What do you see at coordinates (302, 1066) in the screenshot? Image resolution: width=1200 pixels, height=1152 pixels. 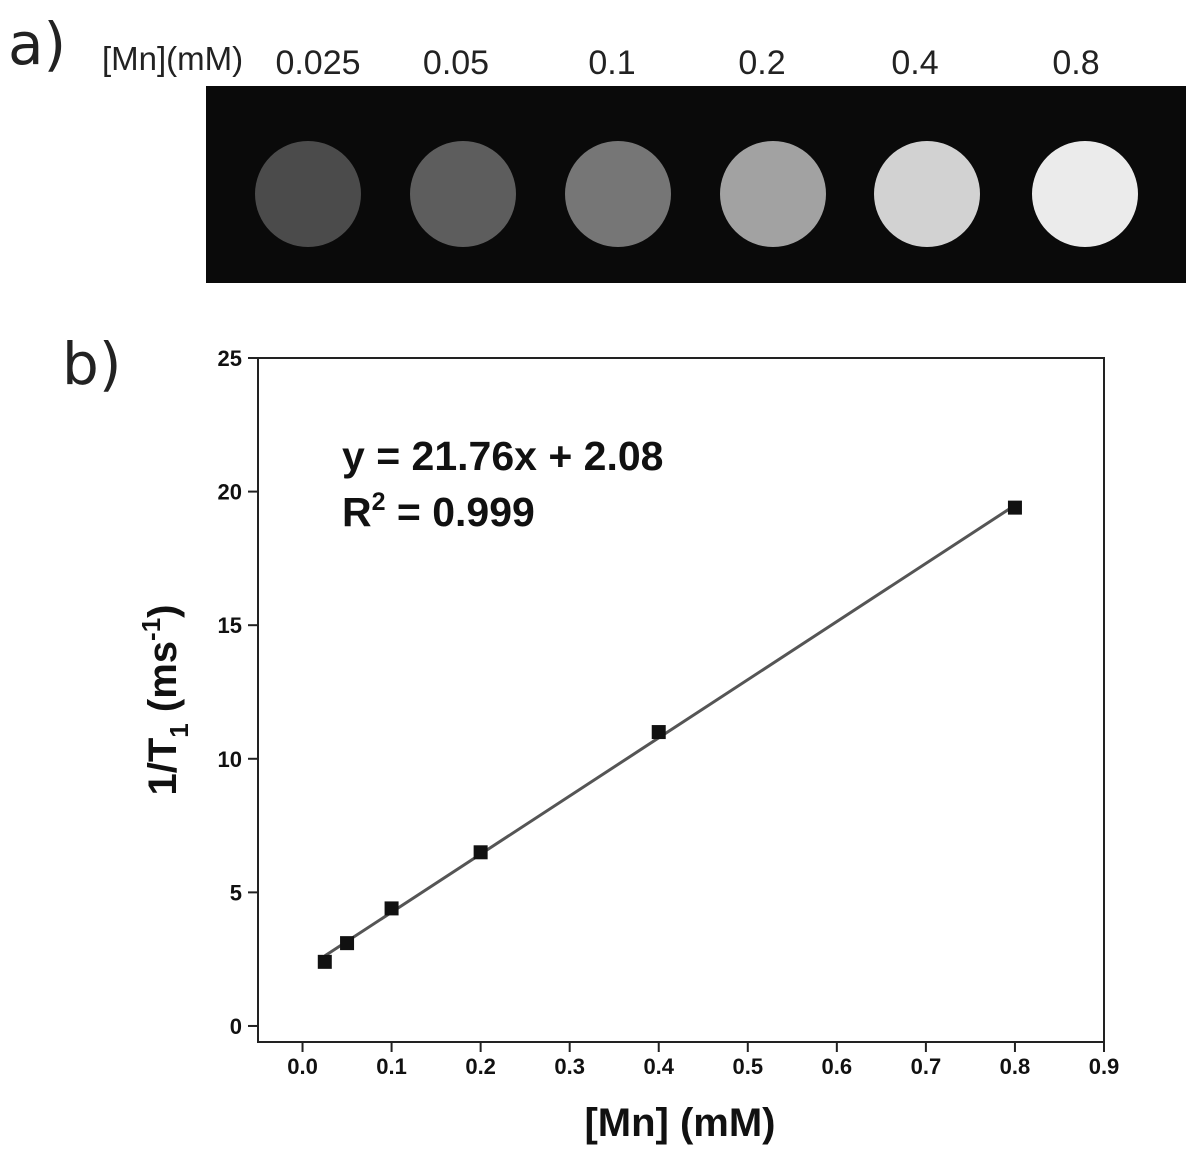 I see `x-tick-label: 0.0` at bounding box center [302, 1066].